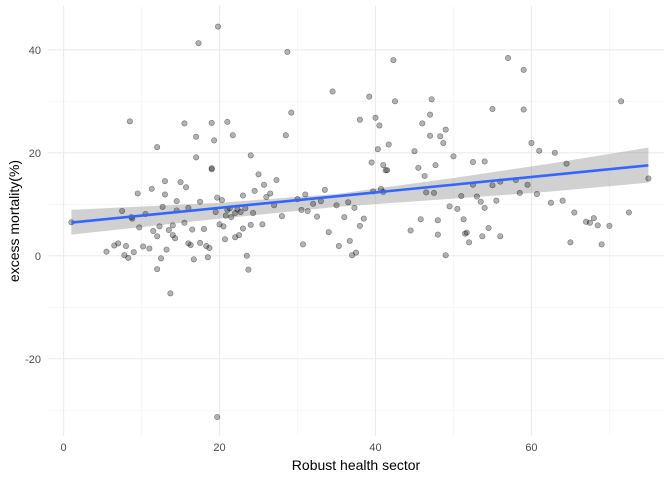 The height and width of the screenshot is (485, 672). I want to click on y-tick-label: 20, so click(35, 154).